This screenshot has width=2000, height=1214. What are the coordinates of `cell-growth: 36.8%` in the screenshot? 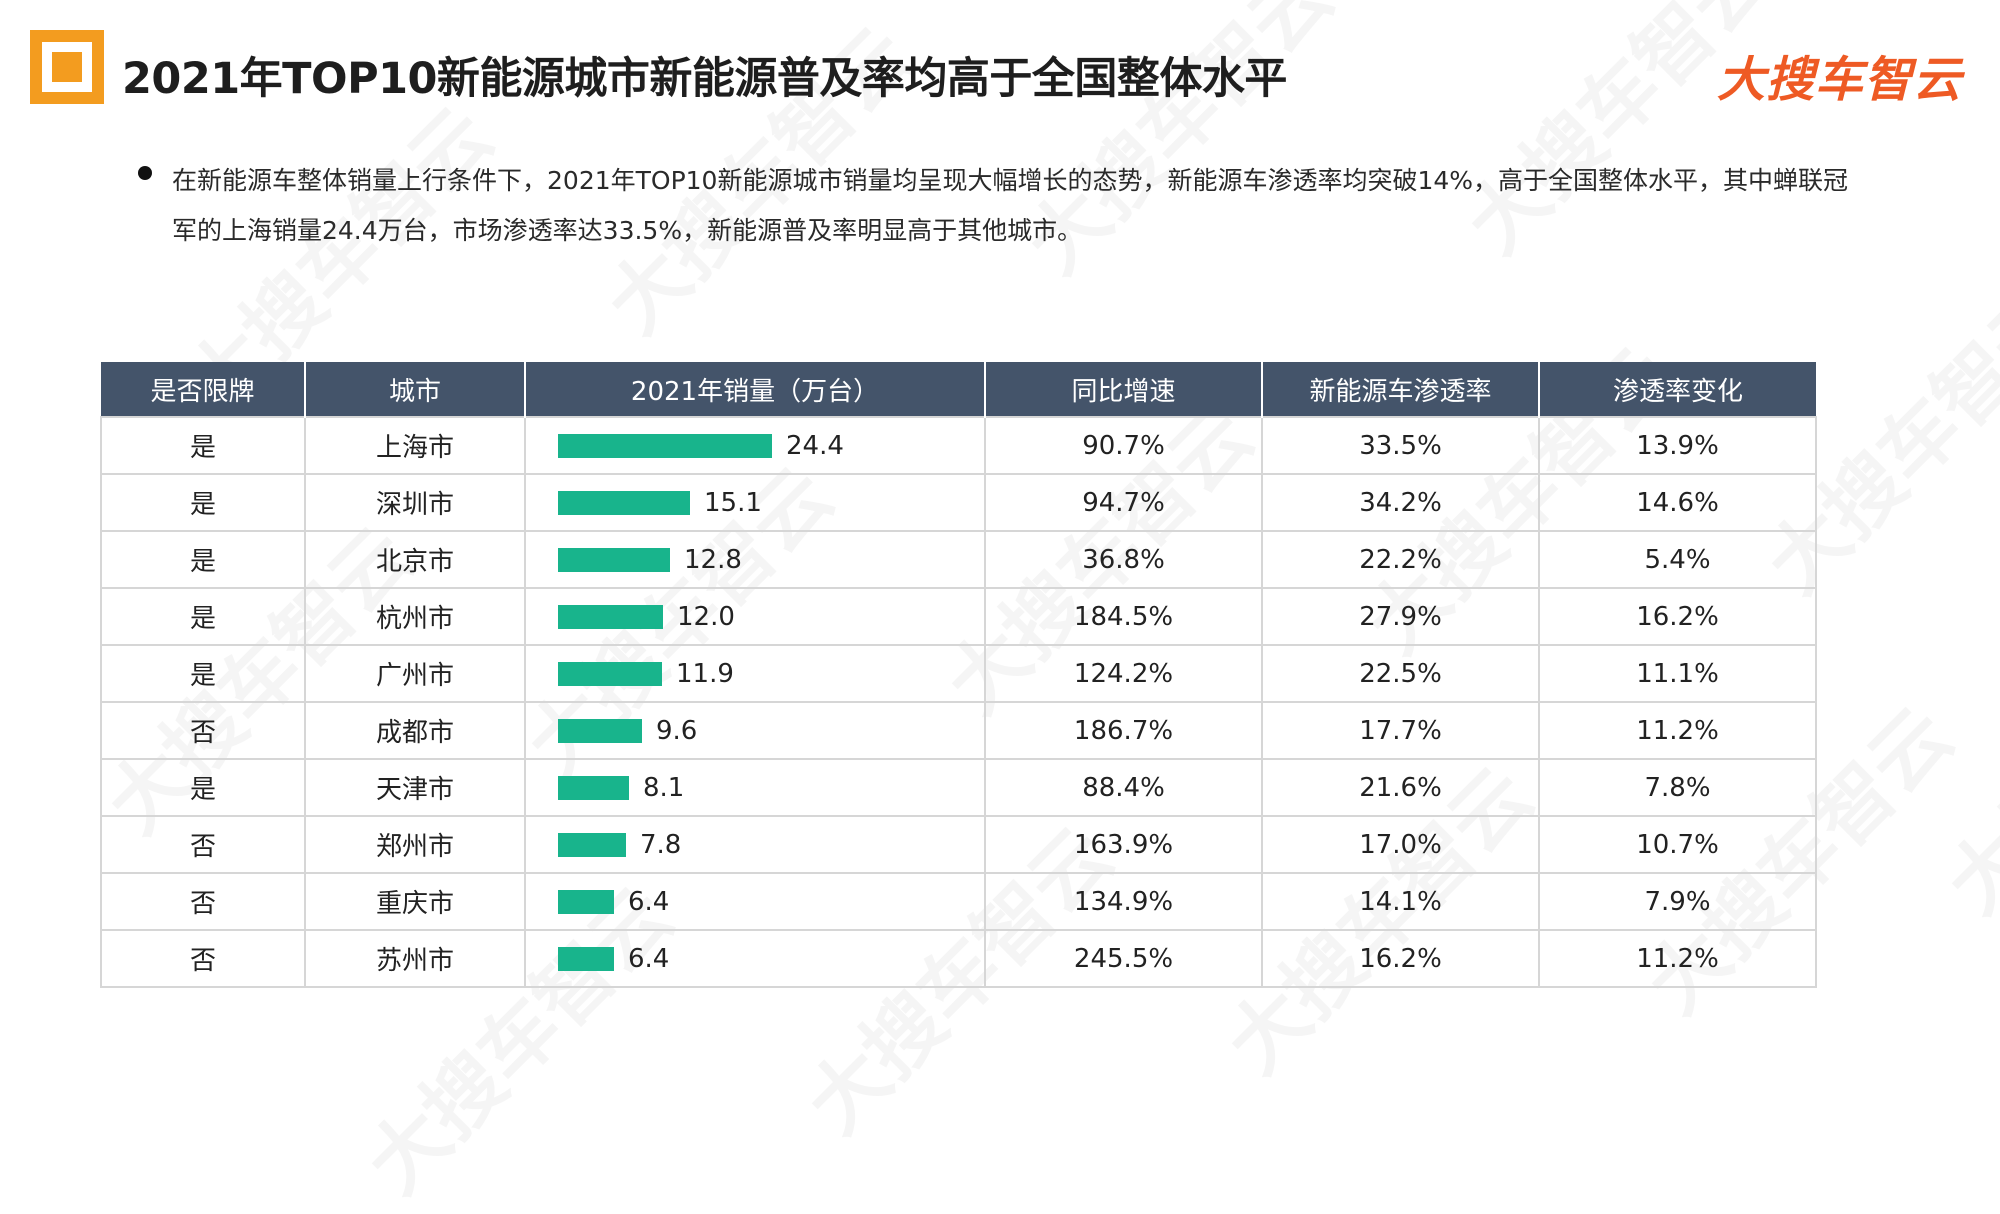 It's located at (1123, 559).